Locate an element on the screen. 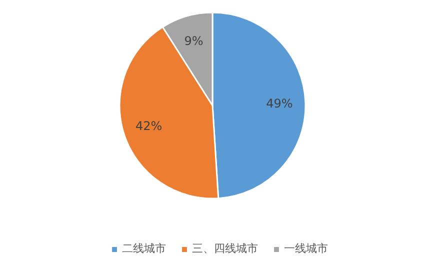  legend-label: 三、四线城市 is located at coordinates (225, 249).